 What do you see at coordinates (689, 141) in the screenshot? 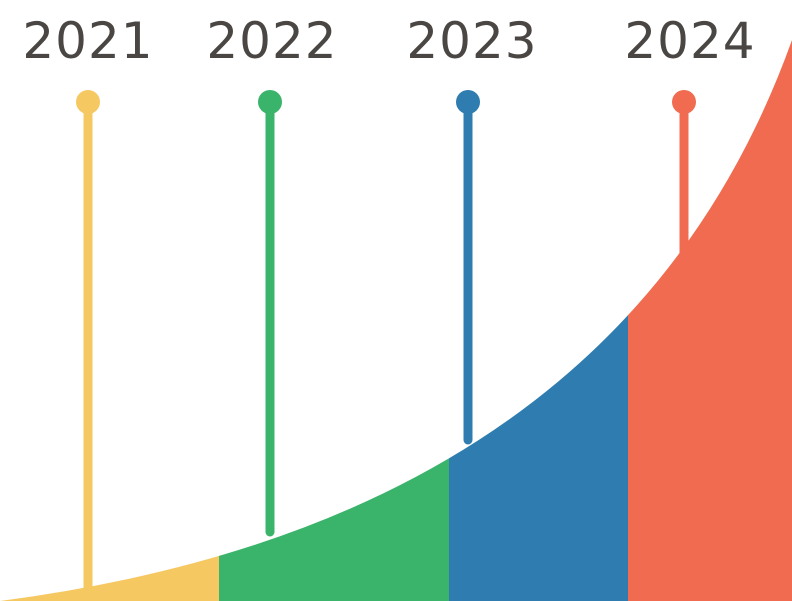
I see `milestone-2024: 2024` at bounding box center [689, 141].